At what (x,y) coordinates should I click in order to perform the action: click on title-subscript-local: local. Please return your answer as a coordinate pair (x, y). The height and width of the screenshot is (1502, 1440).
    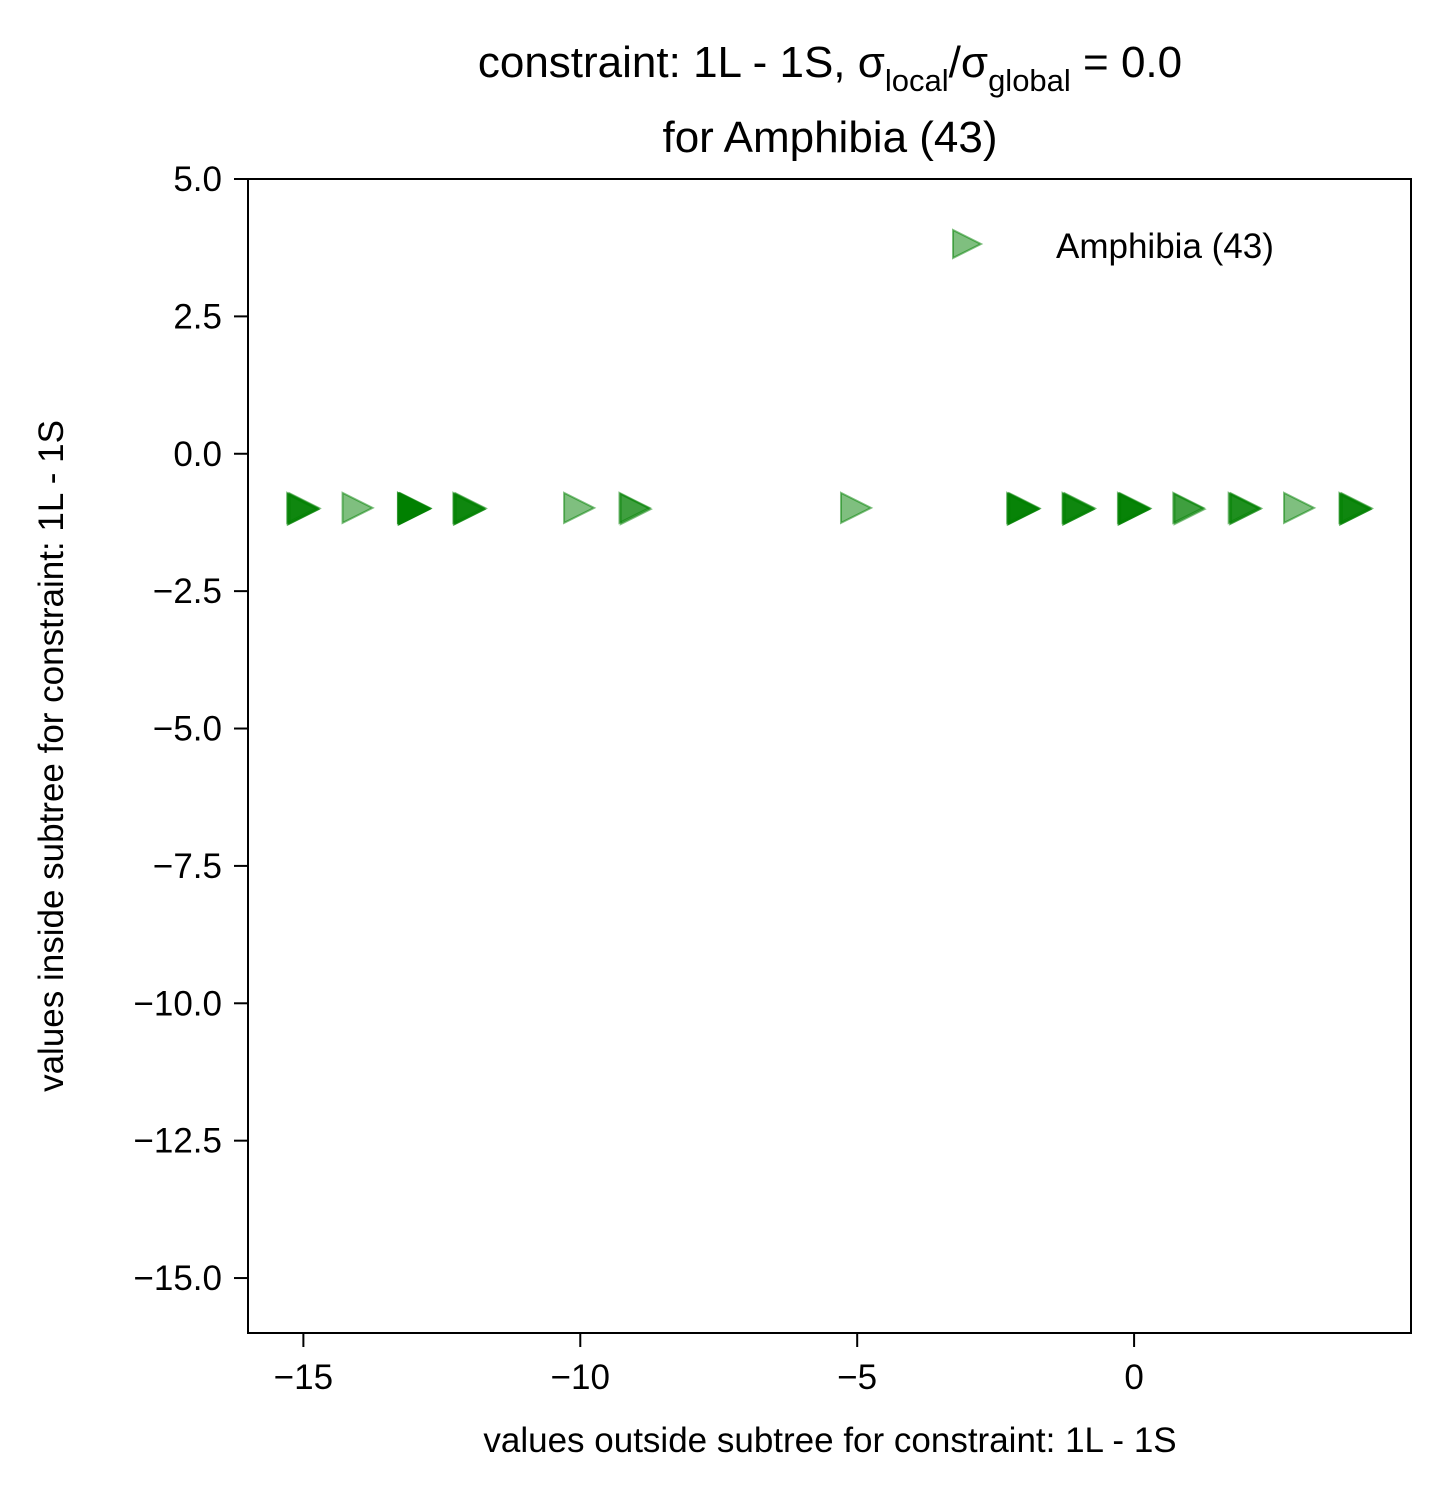
    Looking at the image, I should click on (917, 80).